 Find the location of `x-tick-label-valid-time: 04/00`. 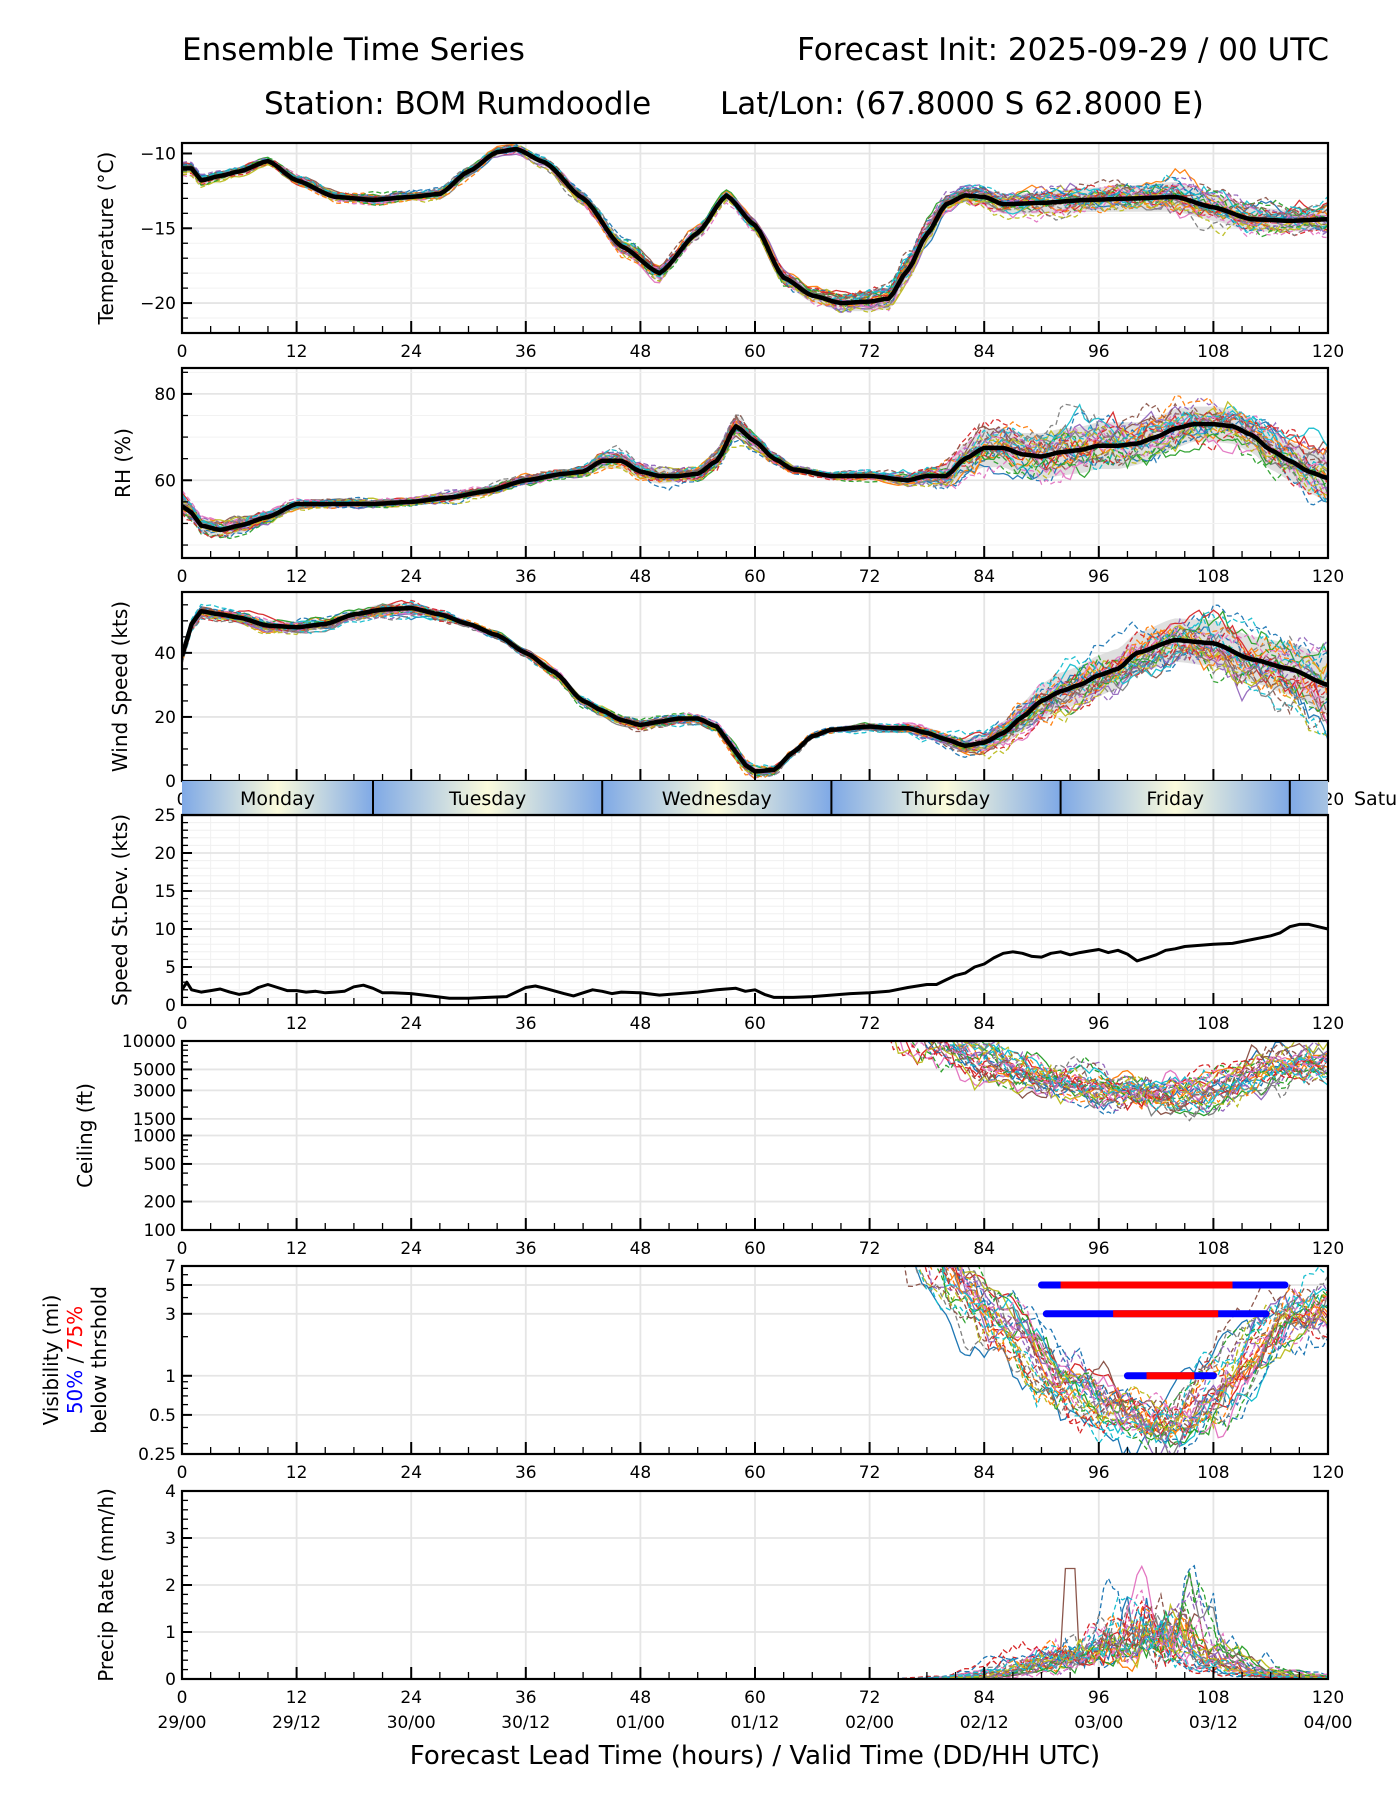

x-tick-label-valid-time: 04/00 is located at coordinates (1328, 1723).